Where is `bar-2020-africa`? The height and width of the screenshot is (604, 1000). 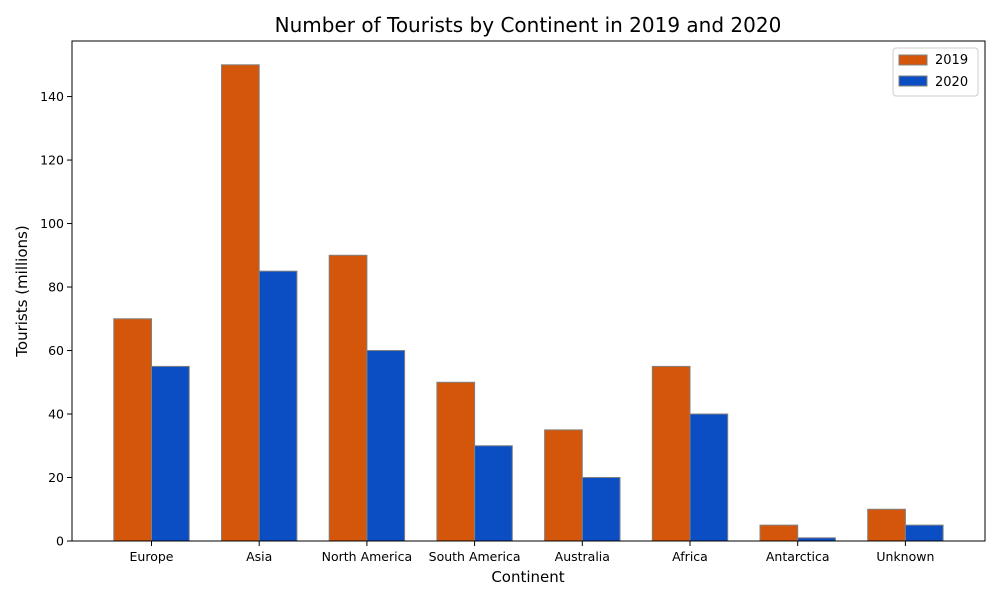 bar-2020-africa is located at coordinates (709, 477).